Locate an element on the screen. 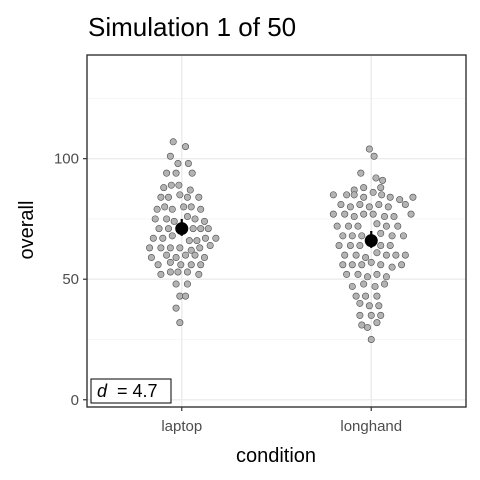 The width and height of the screenshot is (480, 480). x-tick-label-longhand: longhand is located at coordinates (371, 426).